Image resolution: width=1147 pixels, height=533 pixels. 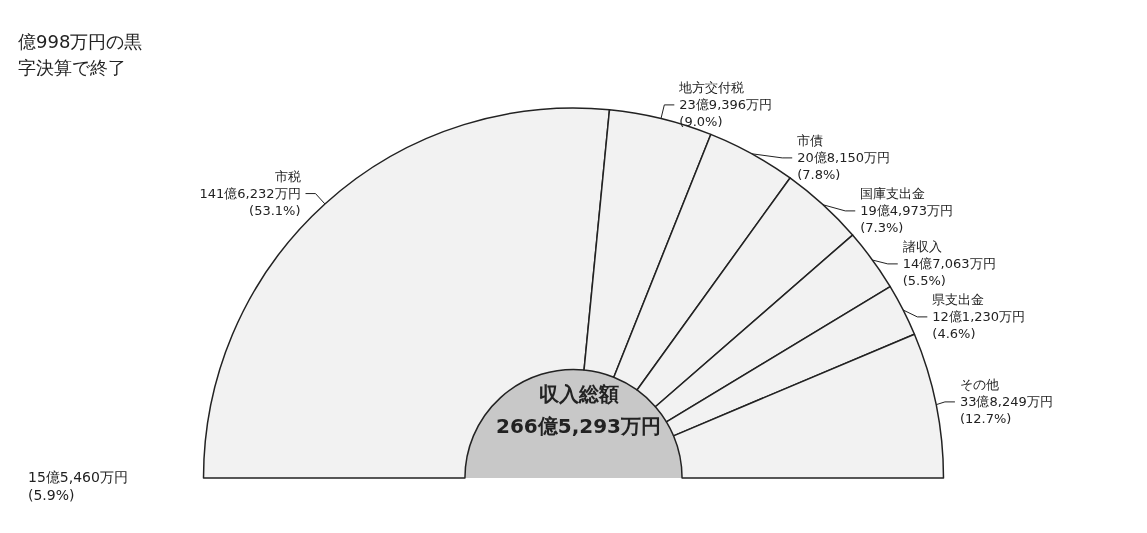 I want to click on slice-label: 市税, so click(x=287, y=177).